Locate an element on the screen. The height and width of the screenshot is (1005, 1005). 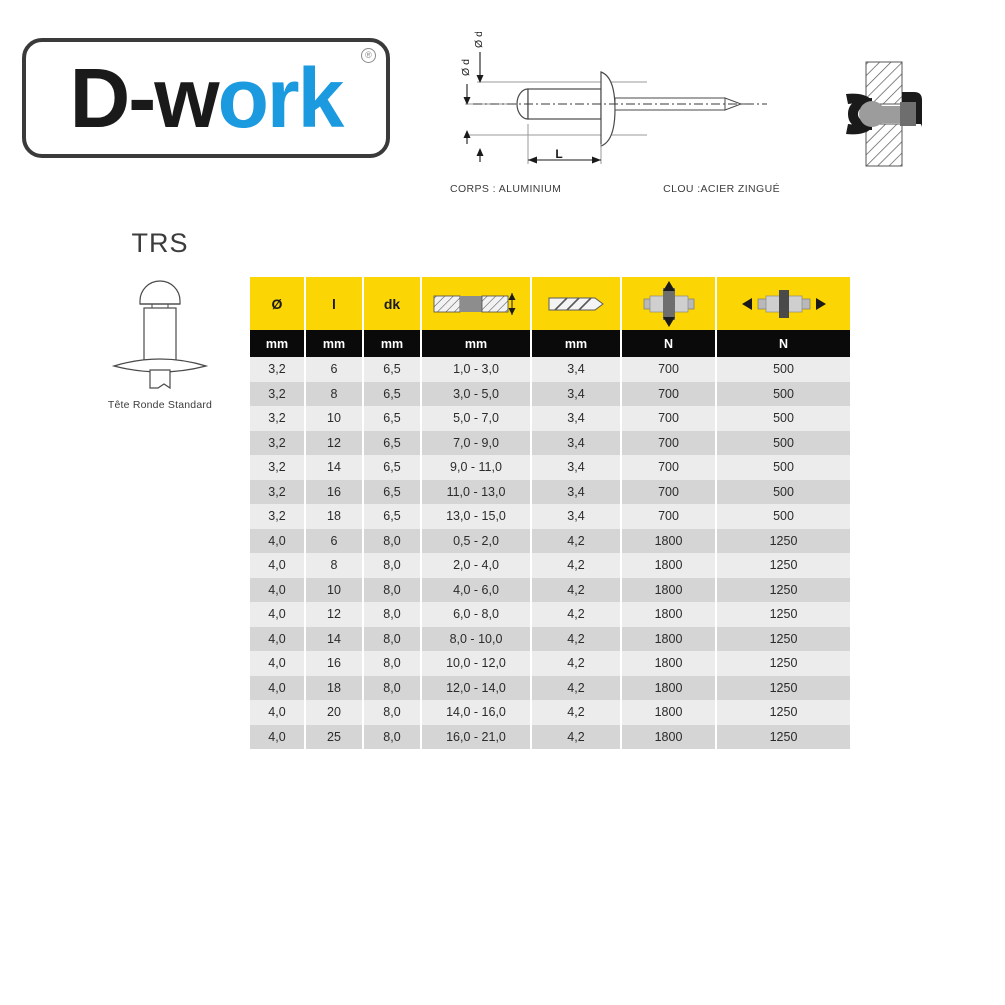
material-captions: CORPS : ALUMINIUM CLOU :ACIER ZINGUÉ is located at coordinates (615, 189).